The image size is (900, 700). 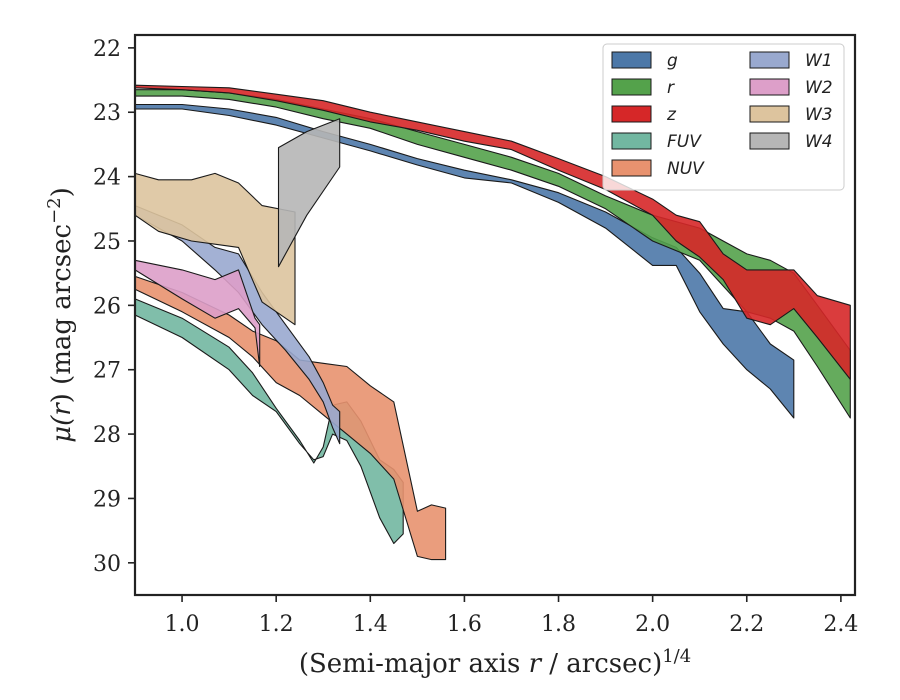 I want to click on x-axis: 1.0 1.2 1.4 1.6 1.8 2.0 2.2 2.4, so click(x=511, y=616).